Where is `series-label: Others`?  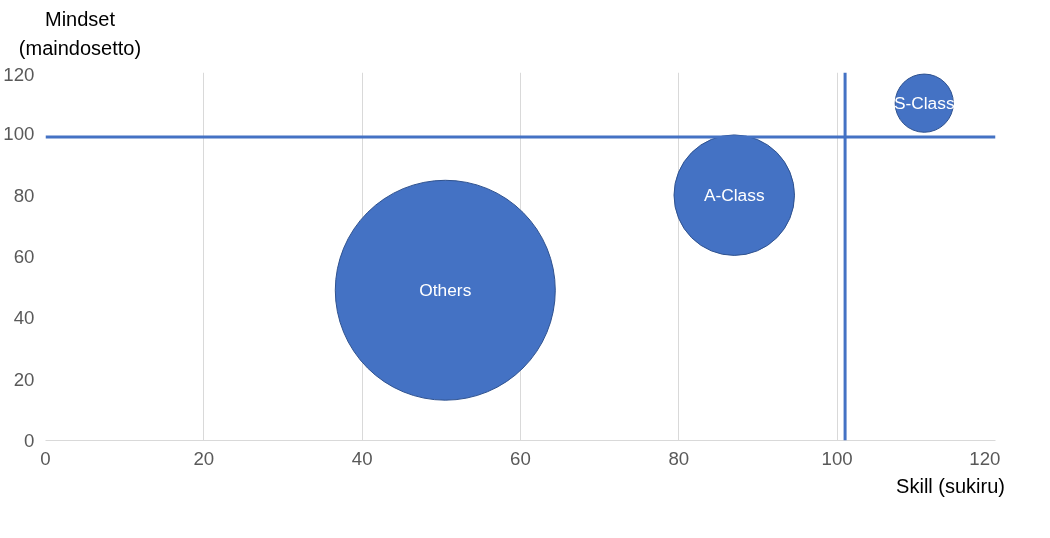
series-label: Others is located at coordinates (445, 290).